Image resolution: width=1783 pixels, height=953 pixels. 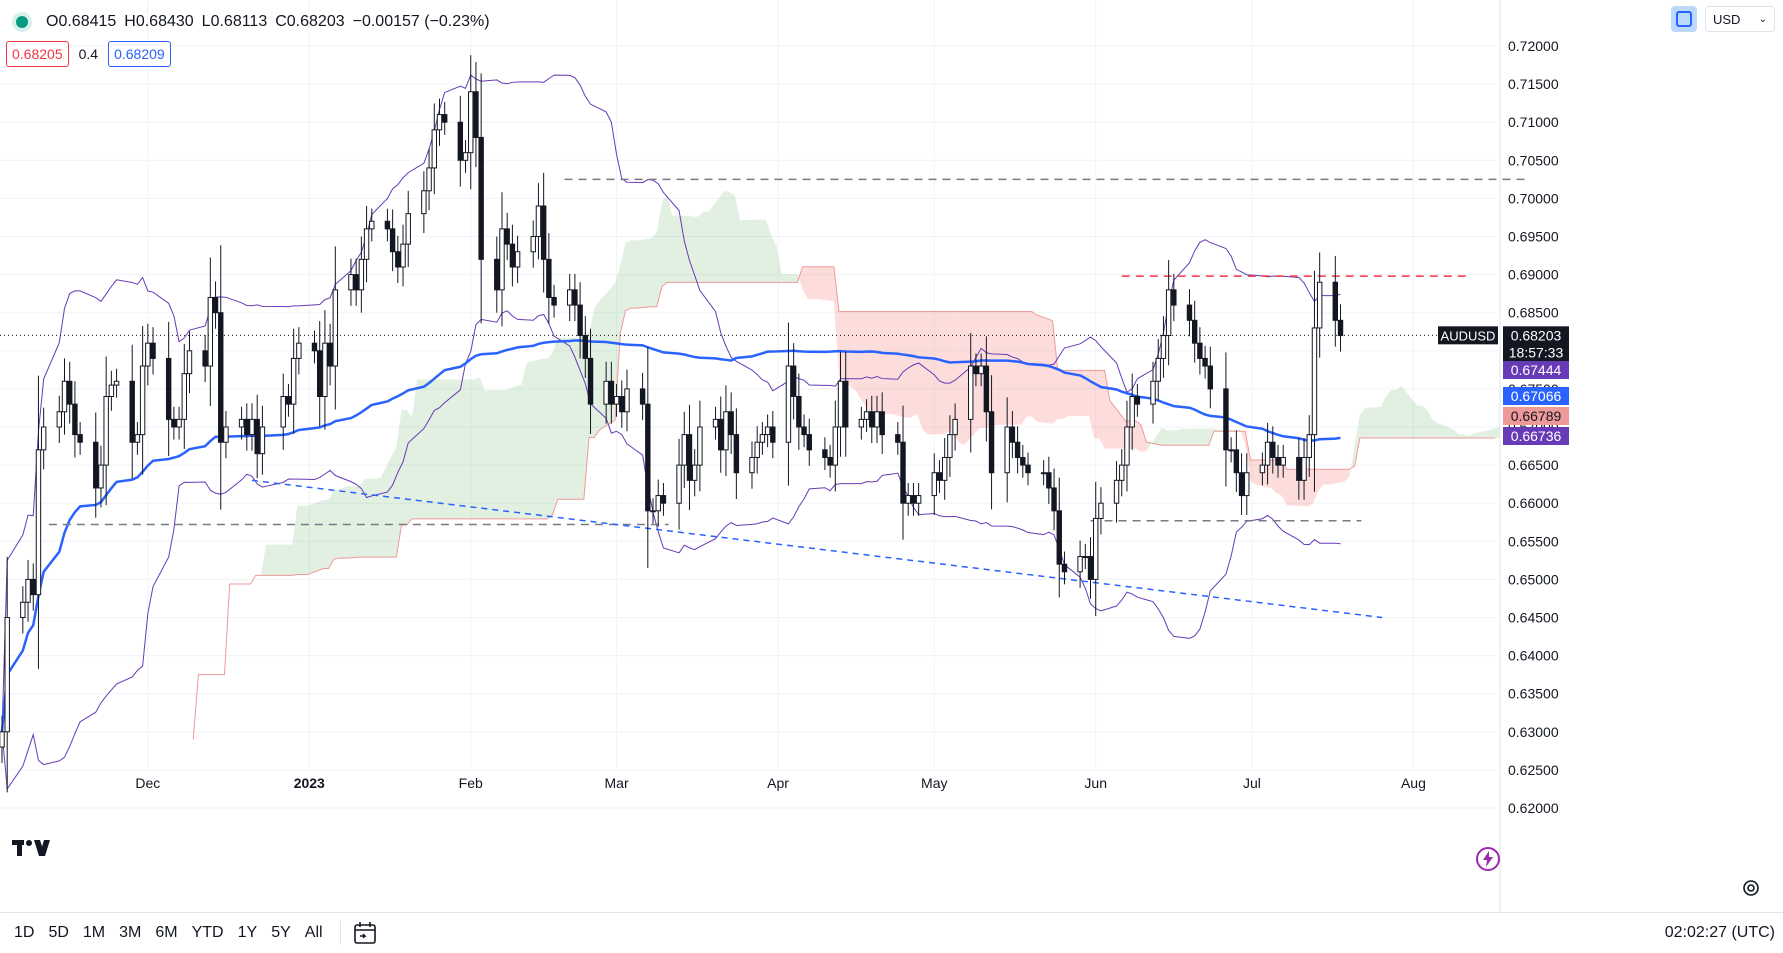 I want to click on symbol-tag-label: AUDUSD, so click(x=1468, y=335).